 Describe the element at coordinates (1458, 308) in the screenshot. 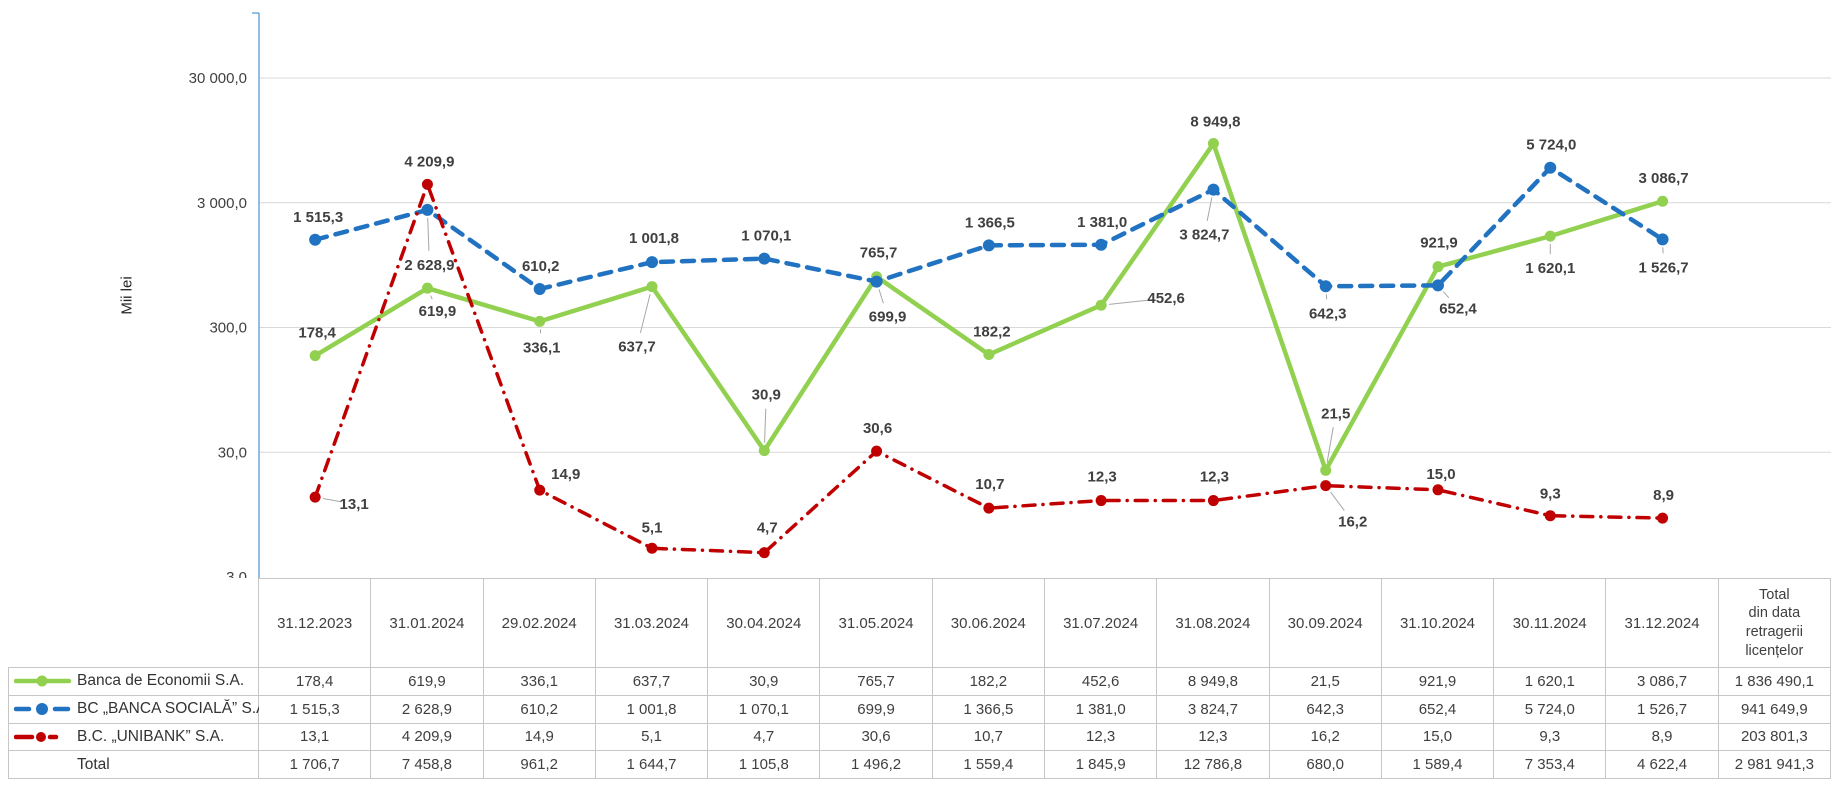

I see `data-label-bc-banca-social-s-a: 652,4` at that location.